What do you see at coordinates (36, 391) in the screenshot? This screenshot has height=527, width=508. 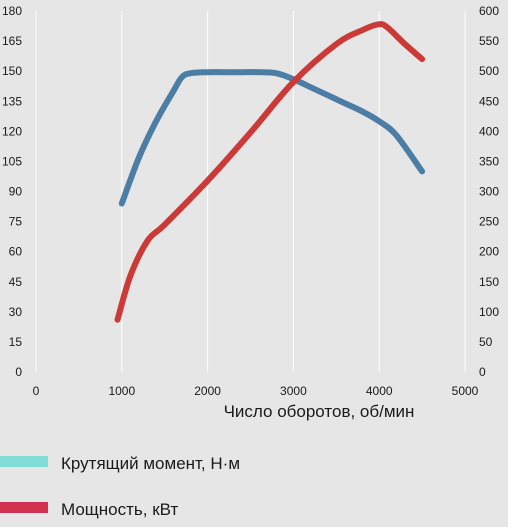 I see `x-tick-label: 0` at bounding box center [36, 391].